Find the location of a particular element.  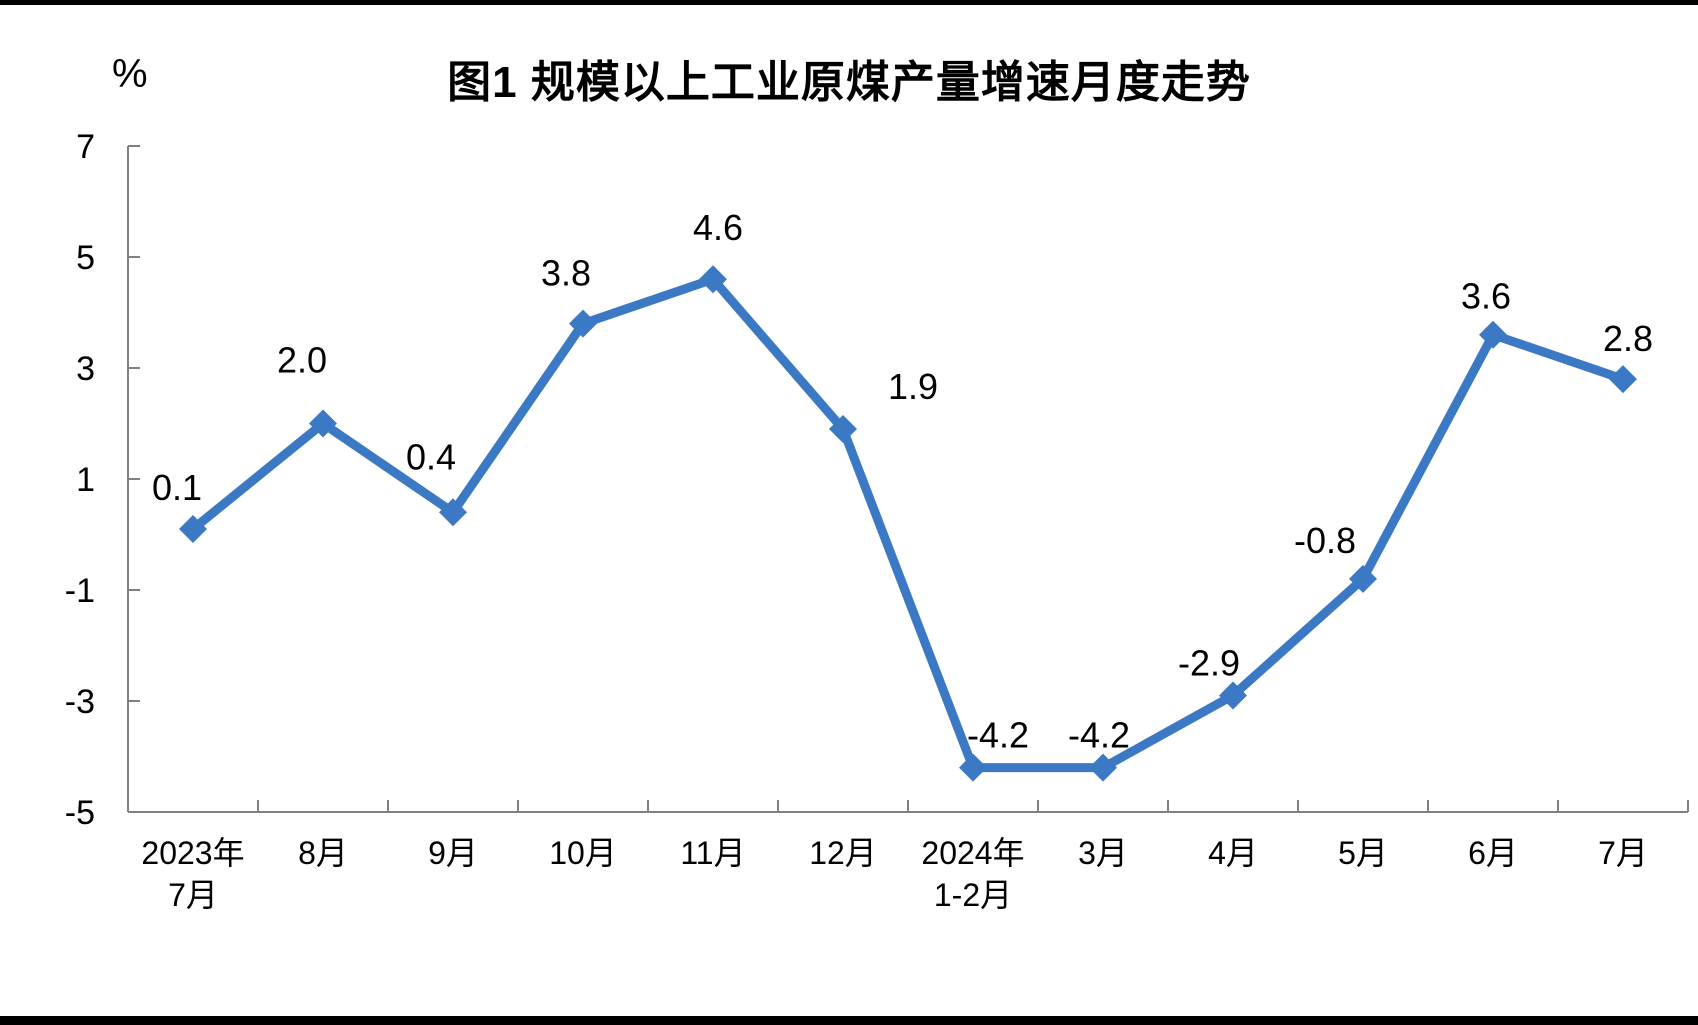

x-tick-label: 11月 is located at coordinates (712, 853).